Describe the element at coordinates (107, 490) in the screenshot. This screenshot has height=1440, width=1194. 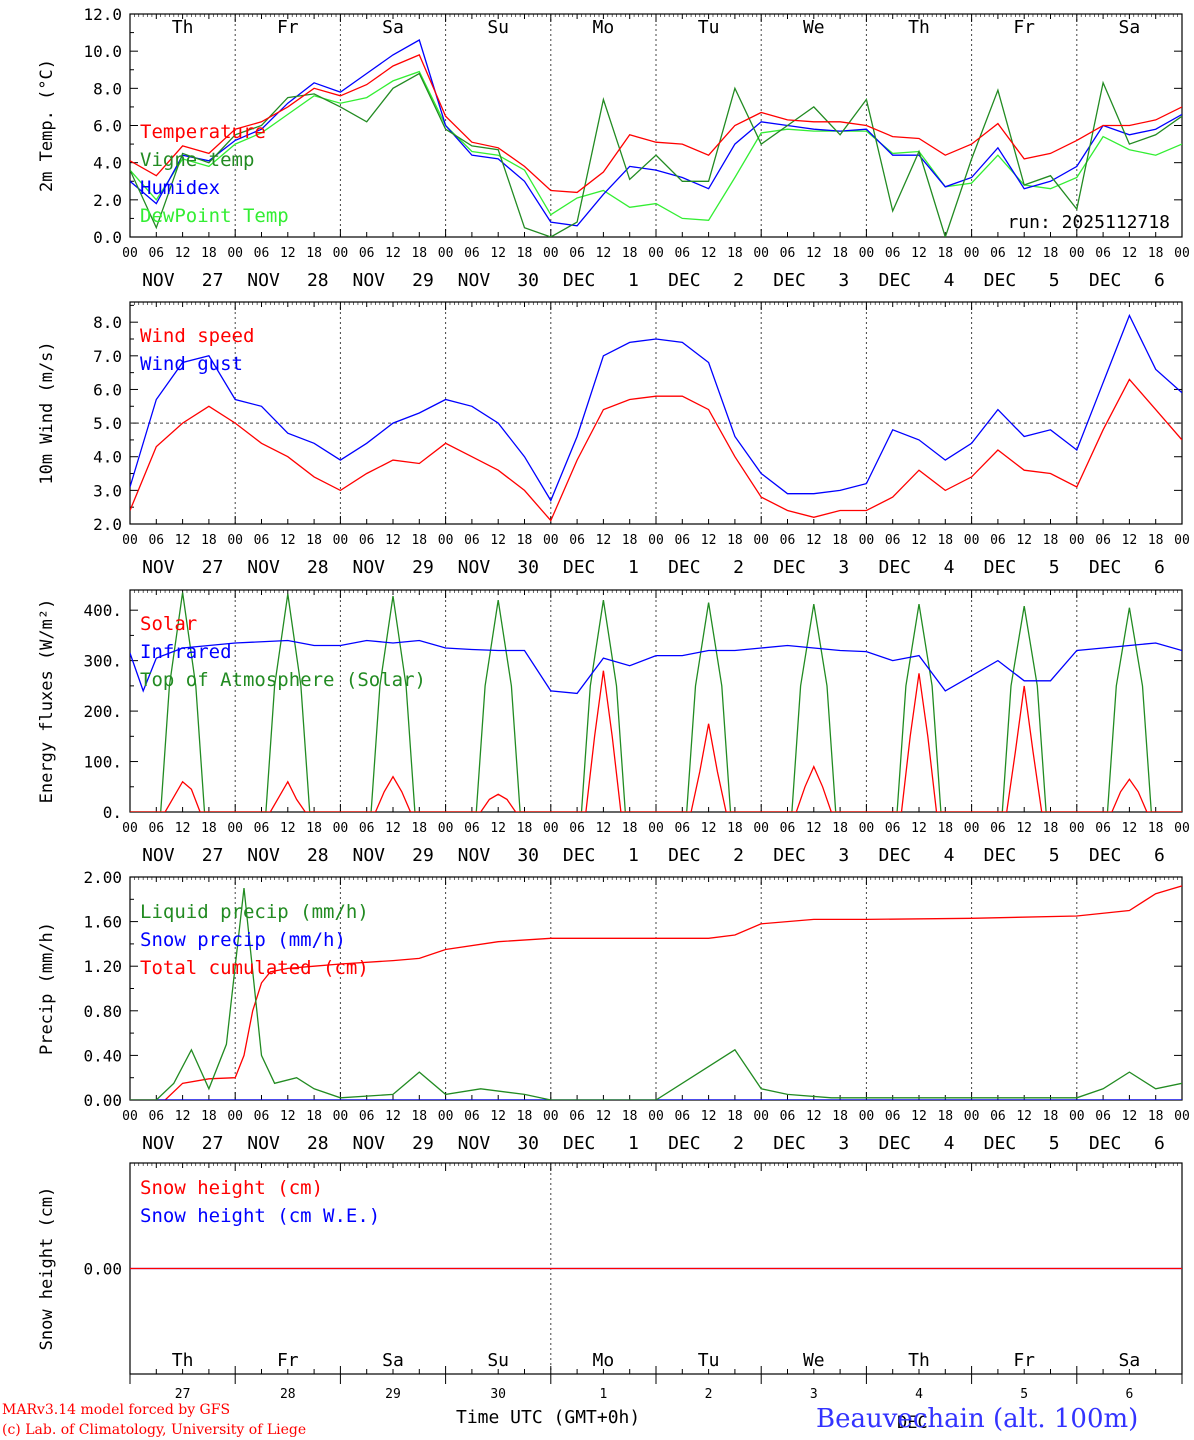
I see `y-tick-label: 3.0` at that location.